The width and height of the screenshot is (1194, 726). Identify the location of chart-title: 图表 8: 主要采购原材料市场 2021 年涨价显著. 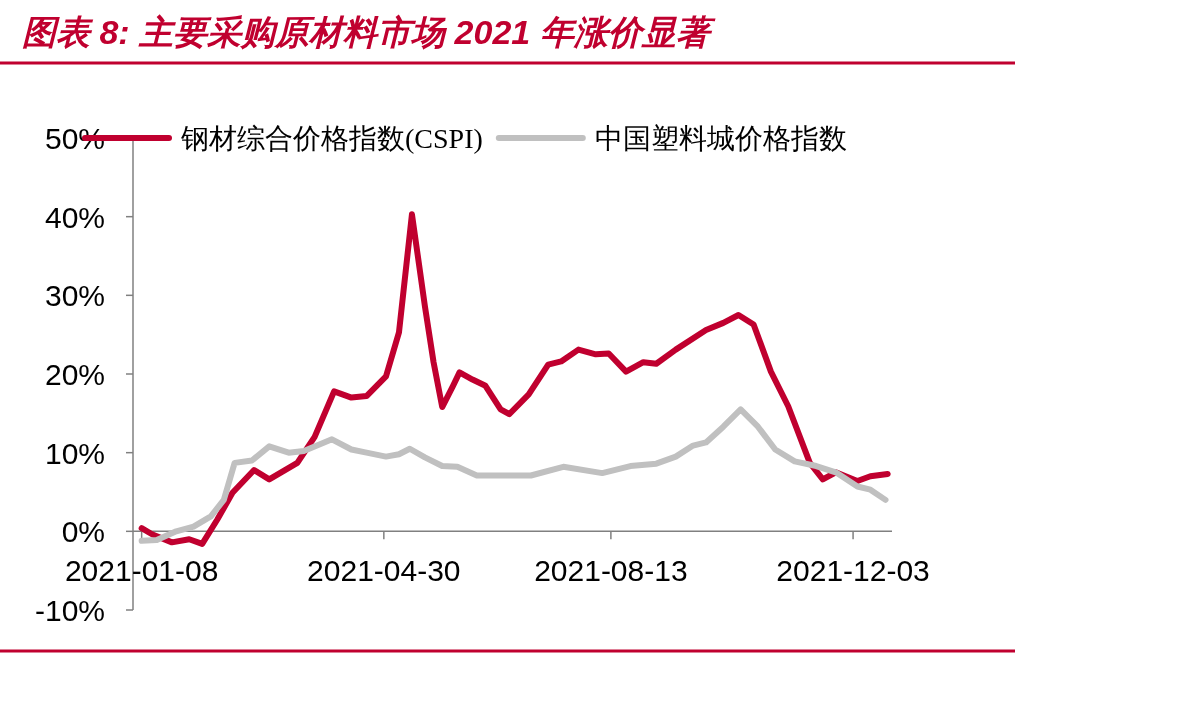
(369, 32).